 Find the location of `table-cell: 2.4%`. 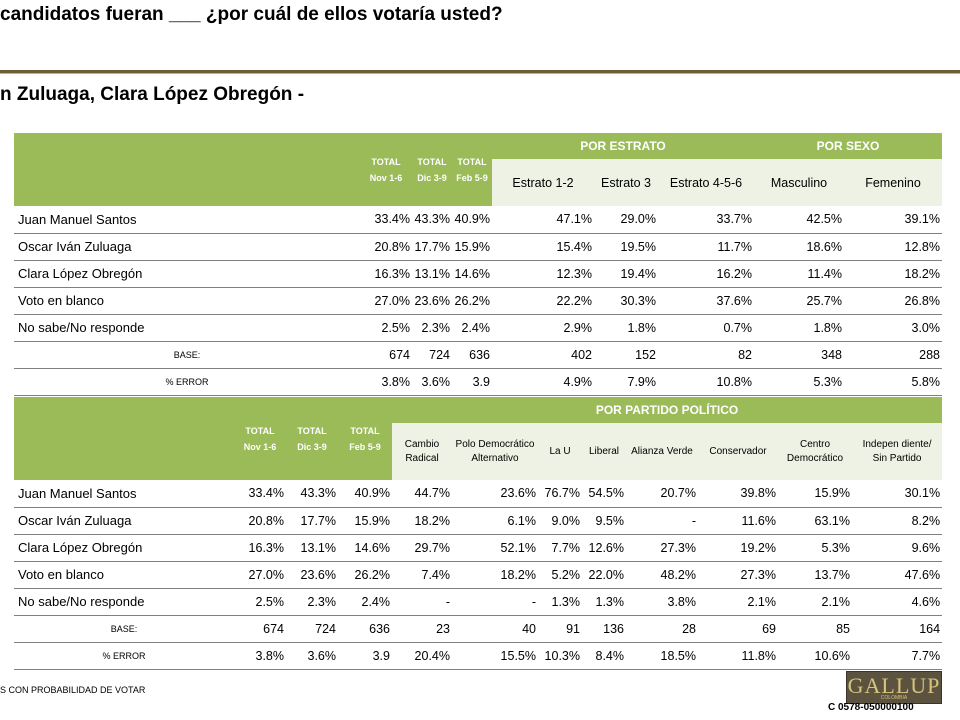

table-cell: 2.4% is located at coordinates (365, 602).